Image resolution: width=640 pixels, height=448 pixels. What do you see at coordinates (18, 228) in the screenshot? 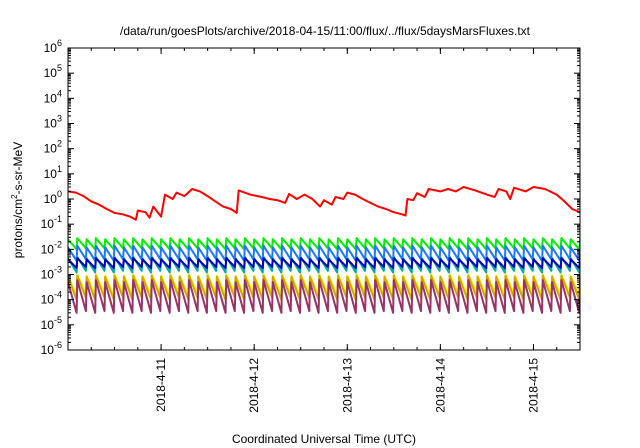
I see `y-axis-label-main: protons/cm` at bounding box center [18, 228].